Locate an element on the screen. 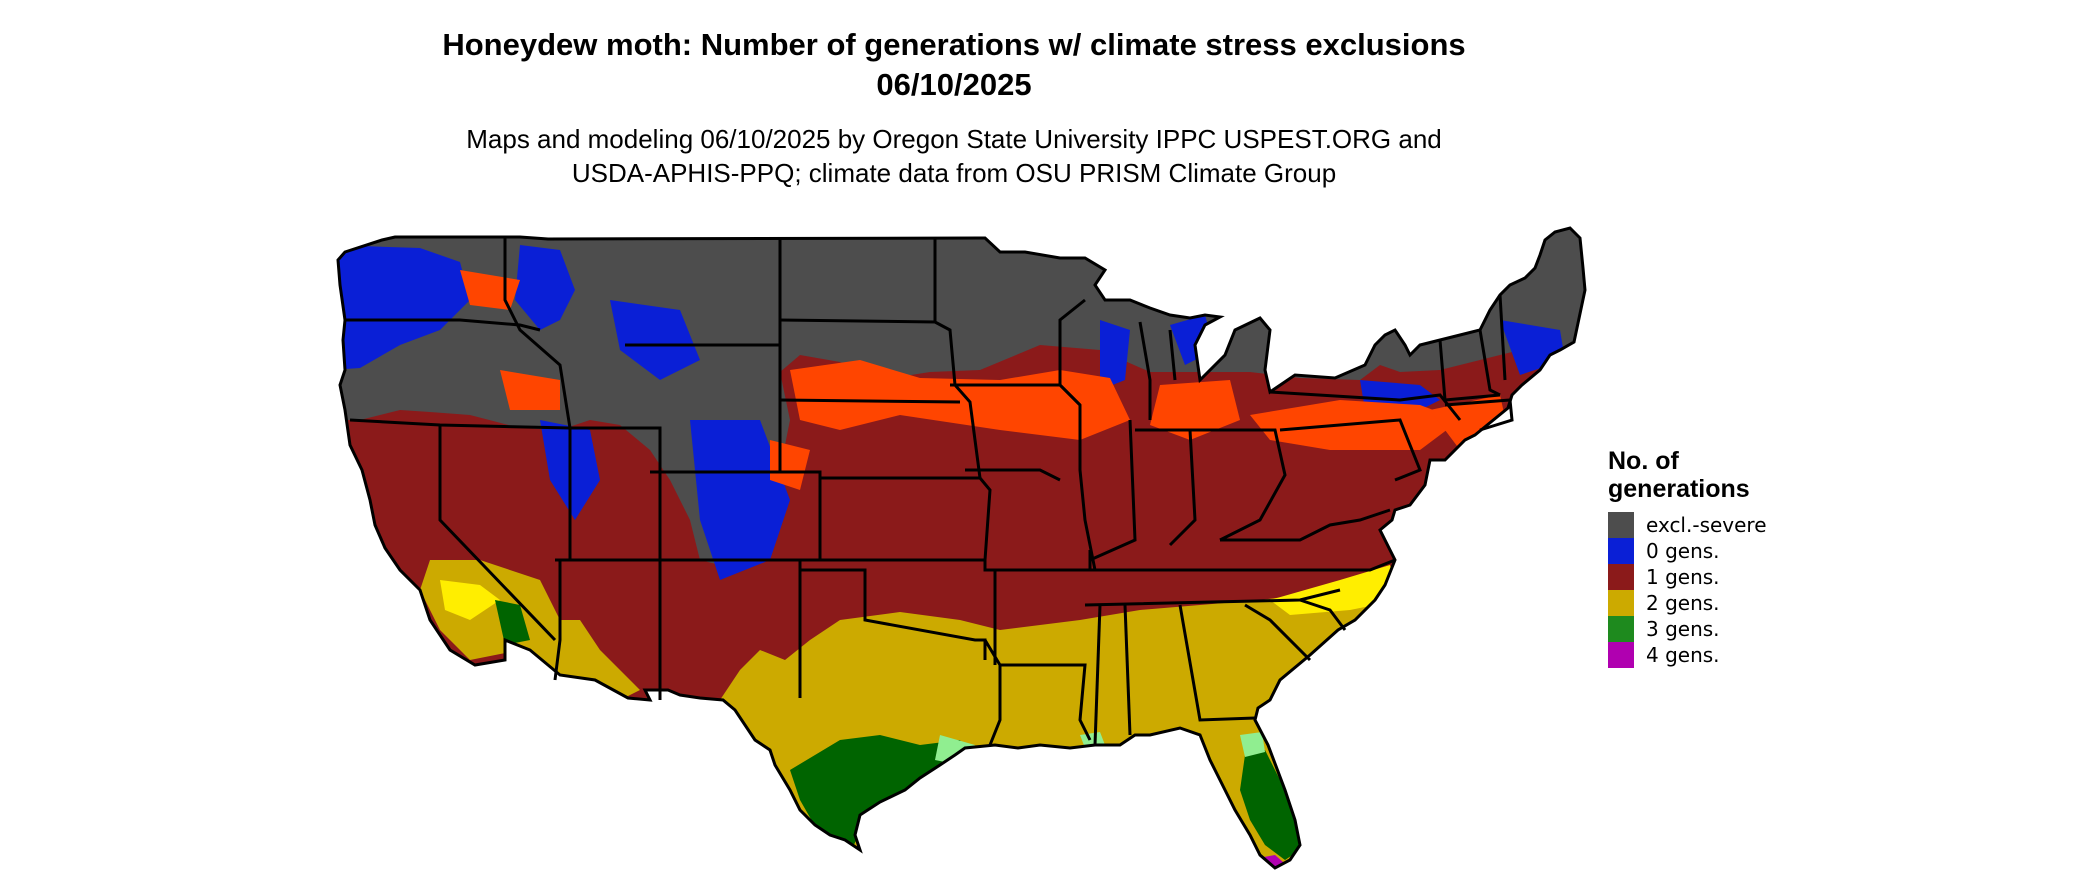 The image size is (2100, 892). zone-3-gen-texas is located at coordinates (880, 795).